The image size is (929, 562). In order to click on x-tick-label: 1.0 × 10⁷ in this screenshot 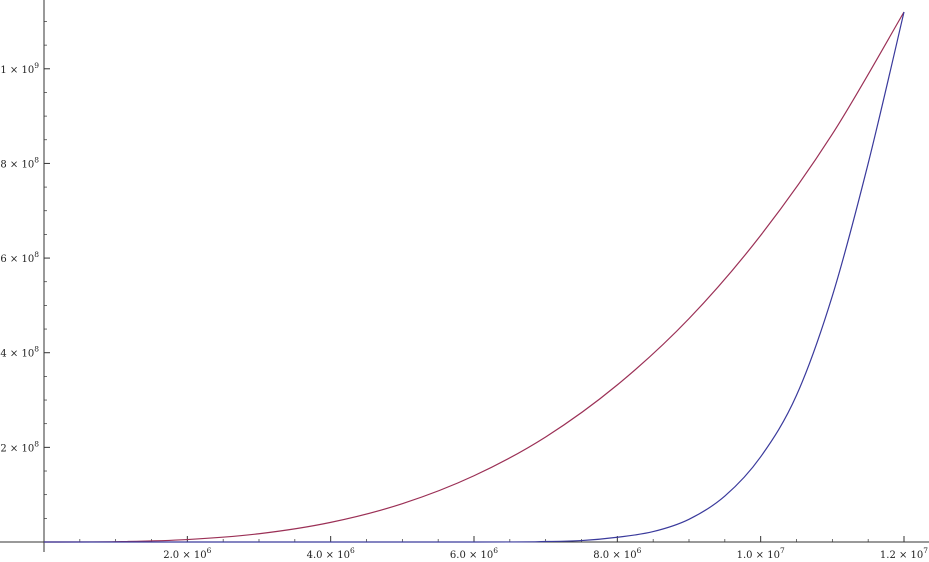, I will do `click(761, 553)`.